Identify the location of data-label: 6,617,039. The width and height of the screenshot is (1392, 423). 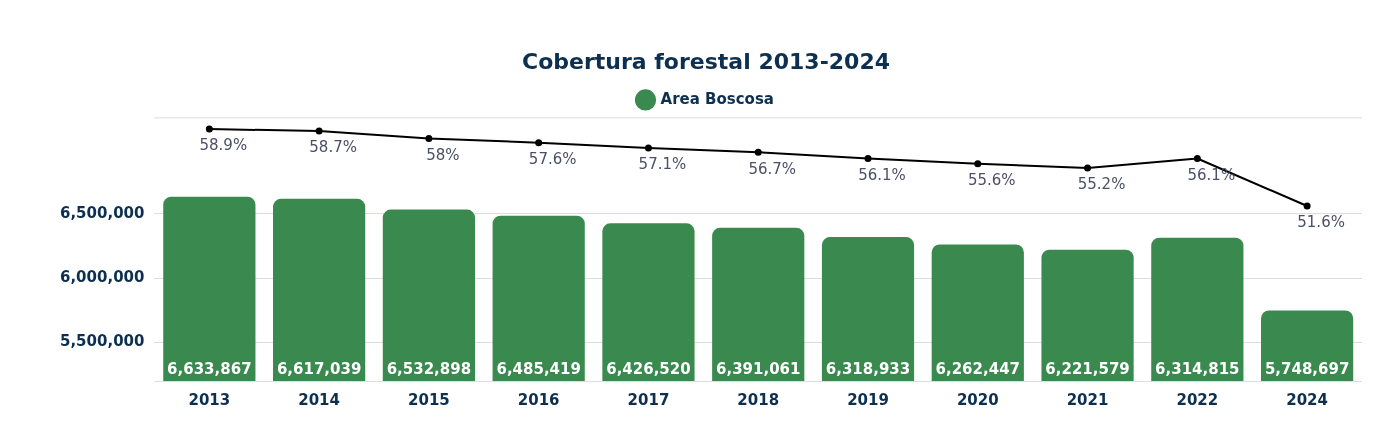
(319, 369).